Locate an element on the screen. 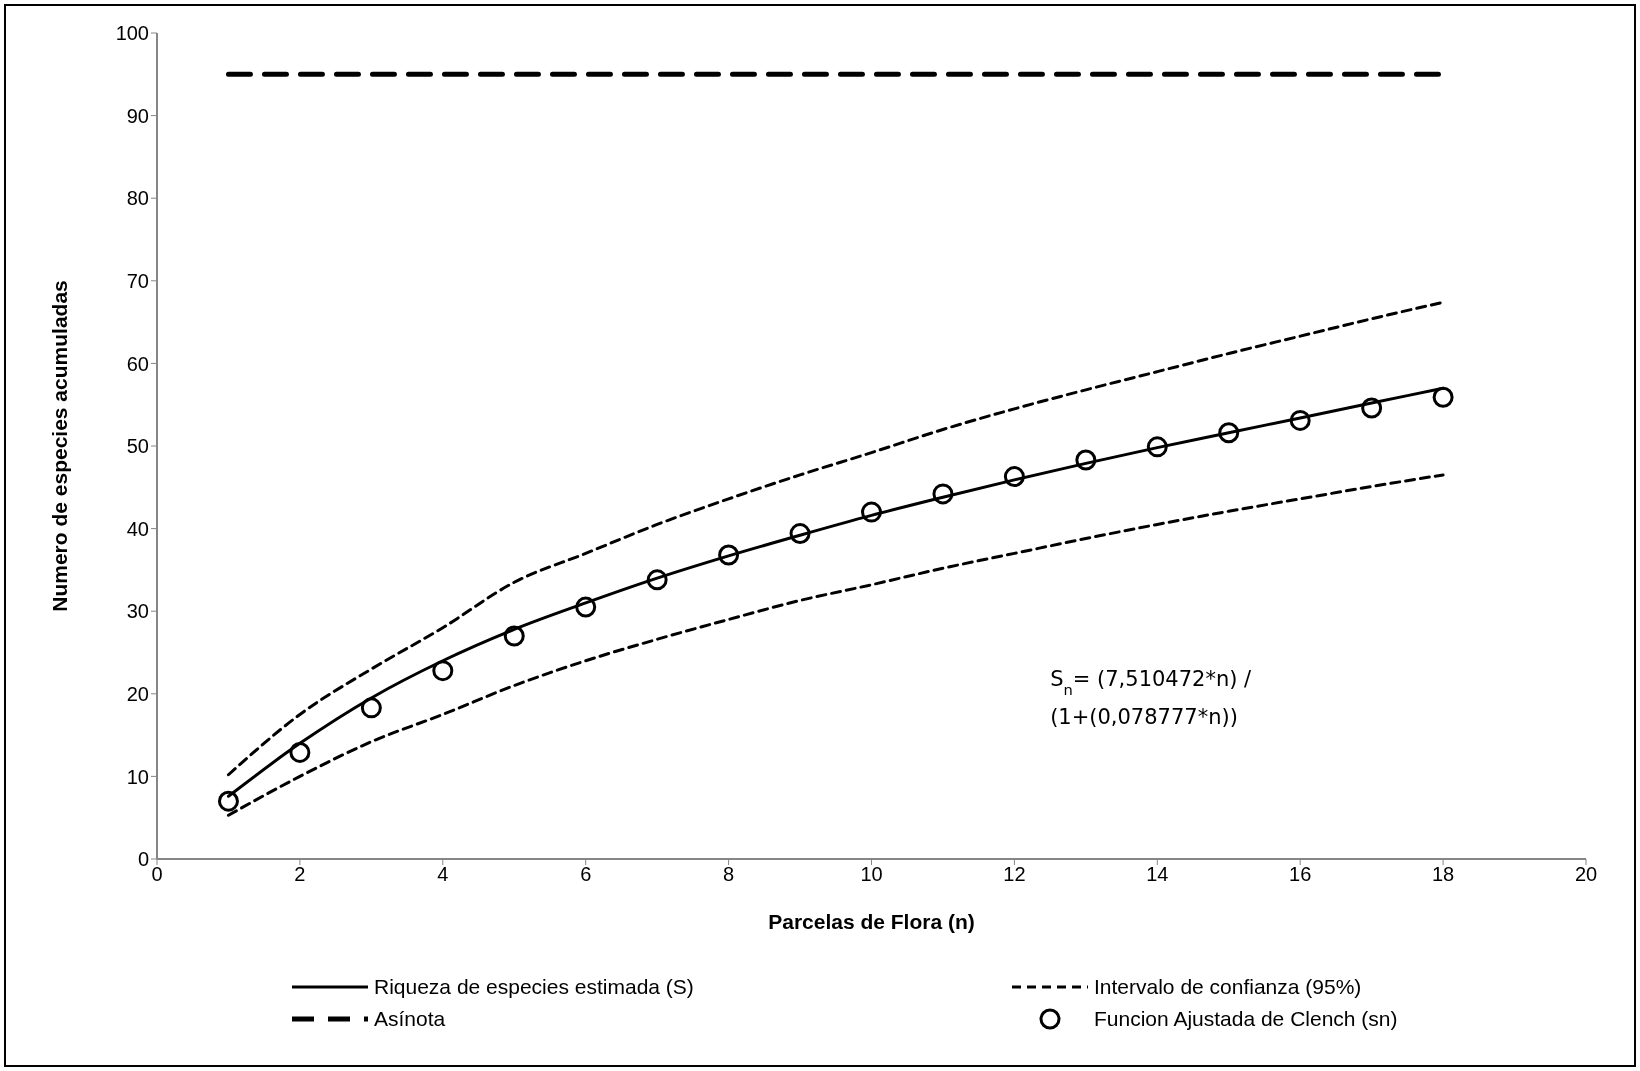 Image resolution: width=1640 pixels, height=1071 pixels. legend-label: Intervalo de confianza (95%) is located at coordinates (1228, 987).